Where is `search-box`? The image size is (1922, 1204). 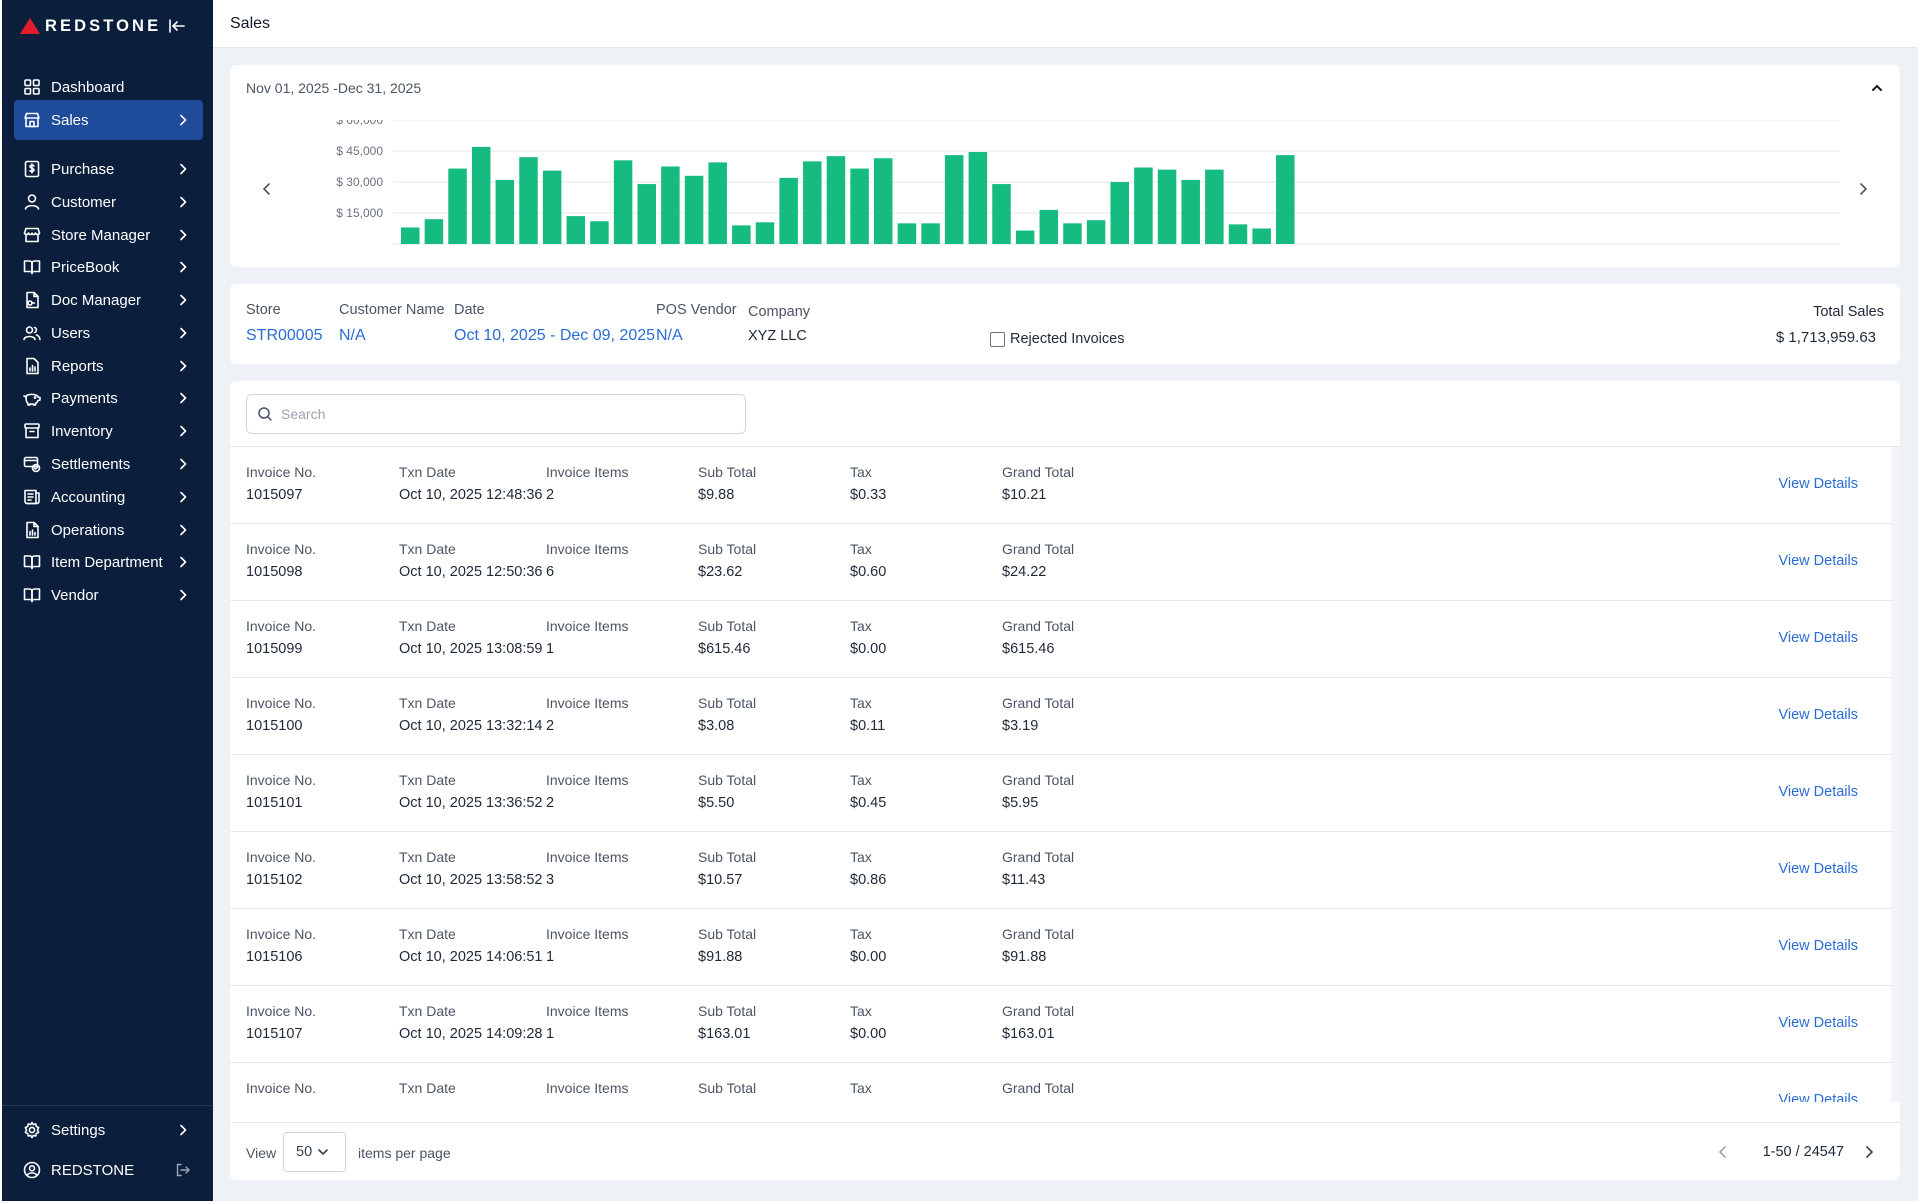
search-box is located at coordinates (496, 414).